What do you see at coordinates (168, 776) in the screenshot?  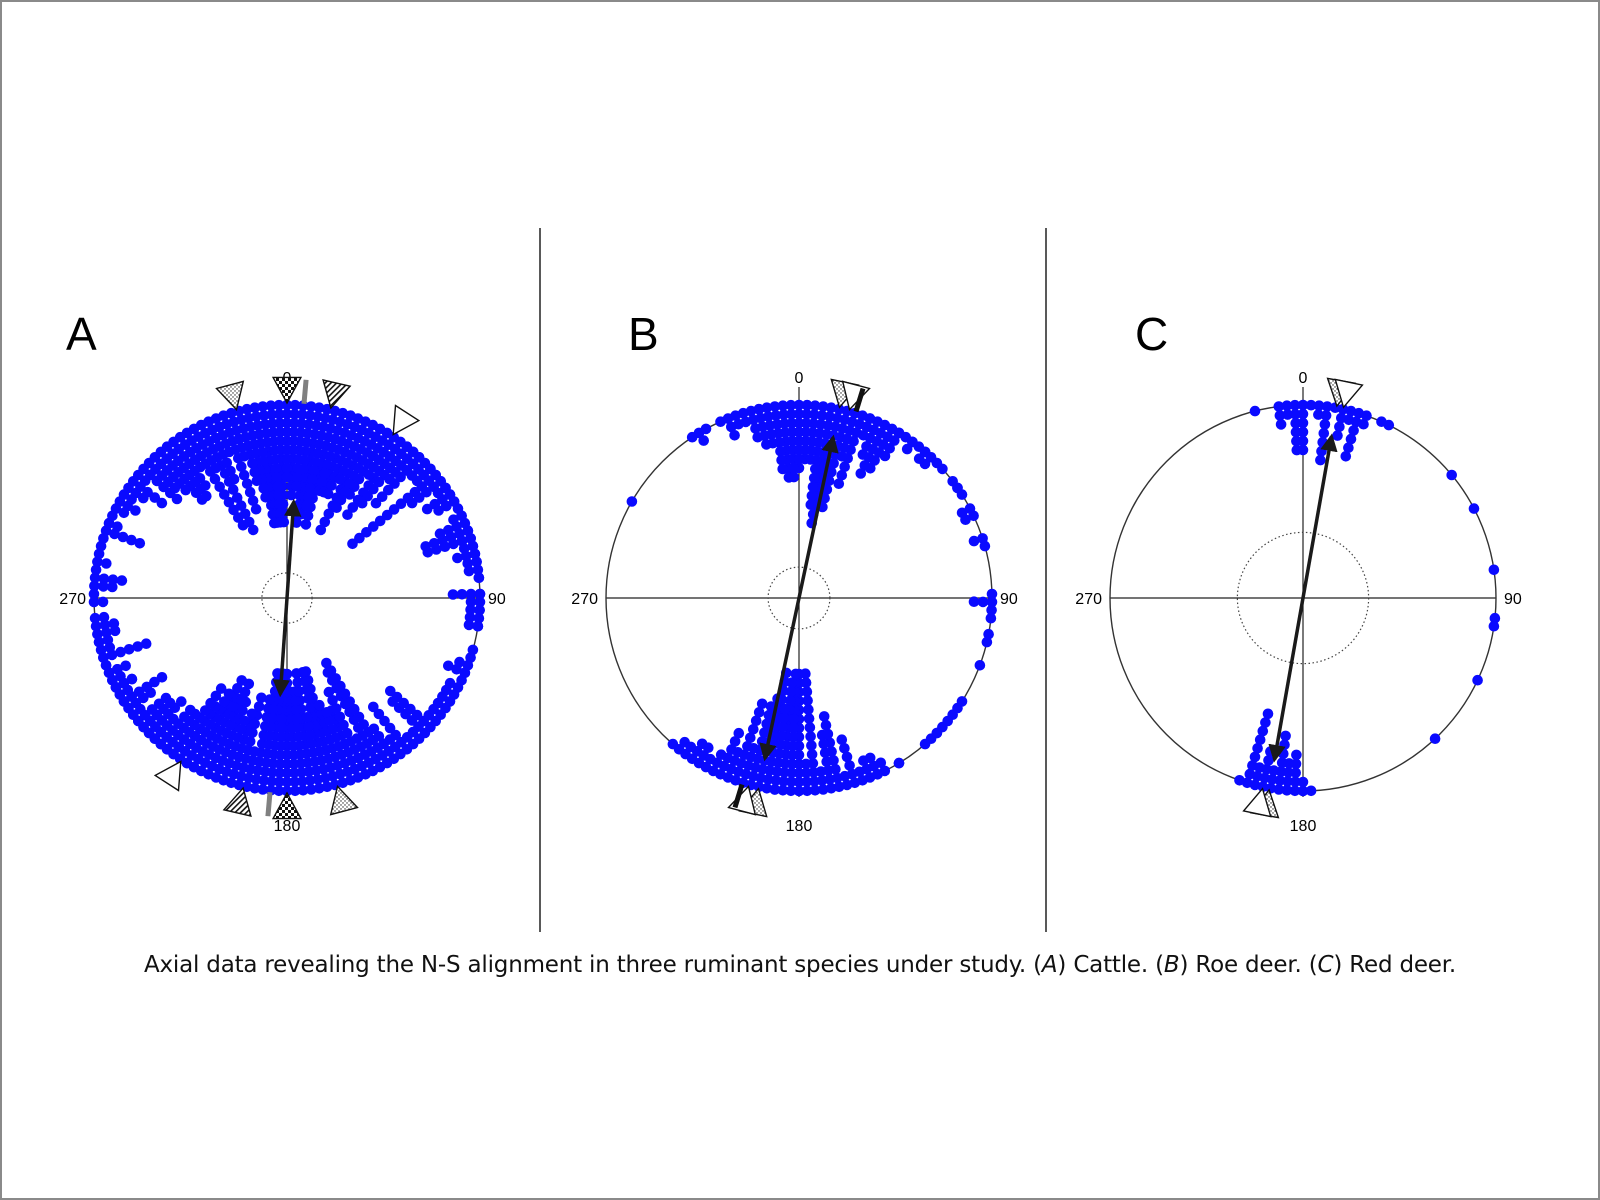 I see `marker-triangle-plain` at bounding box center [168, 776].